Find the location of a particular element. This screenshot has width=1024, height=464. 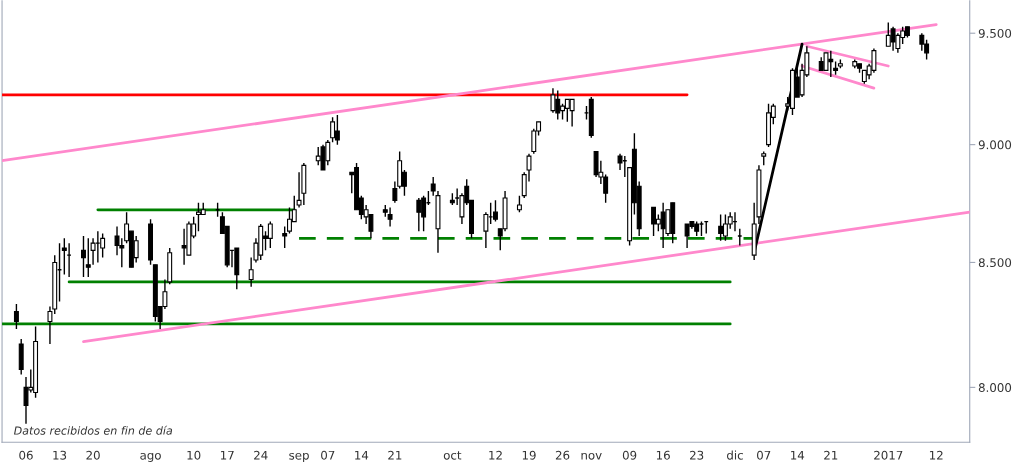

x-tick-label: dic is located at coordinates (735, 455).